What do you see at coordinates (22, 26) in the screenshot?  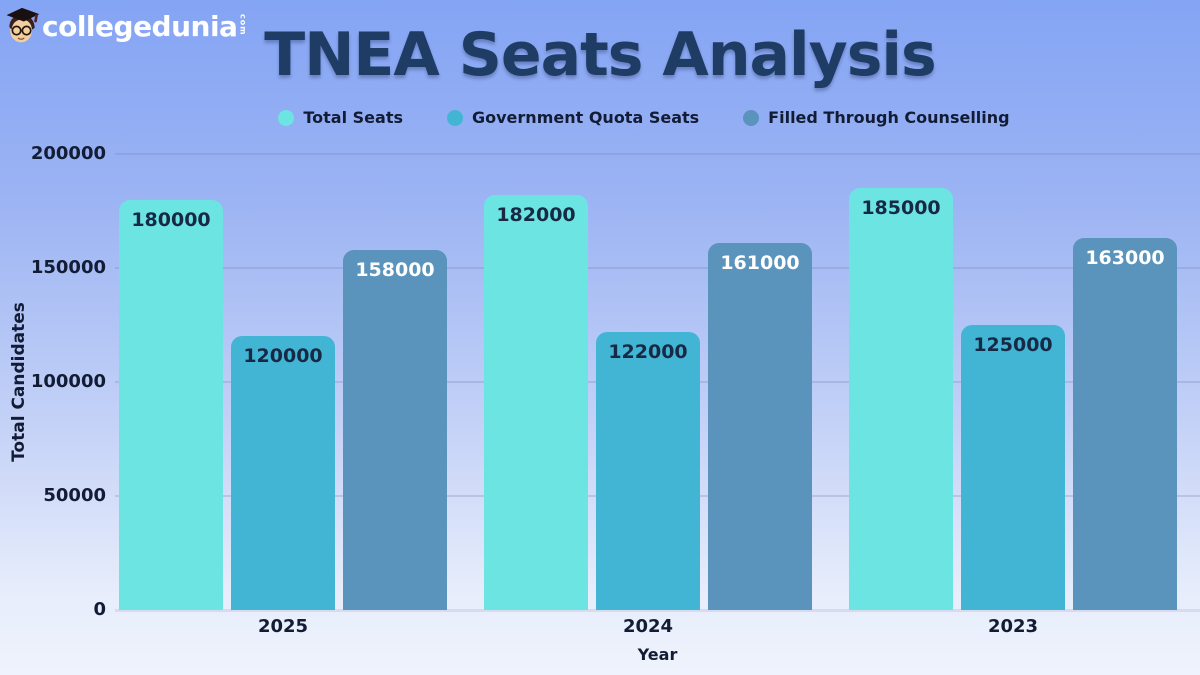 I see `collegedunia-mascot-icon` at bounding box center [22, 26].